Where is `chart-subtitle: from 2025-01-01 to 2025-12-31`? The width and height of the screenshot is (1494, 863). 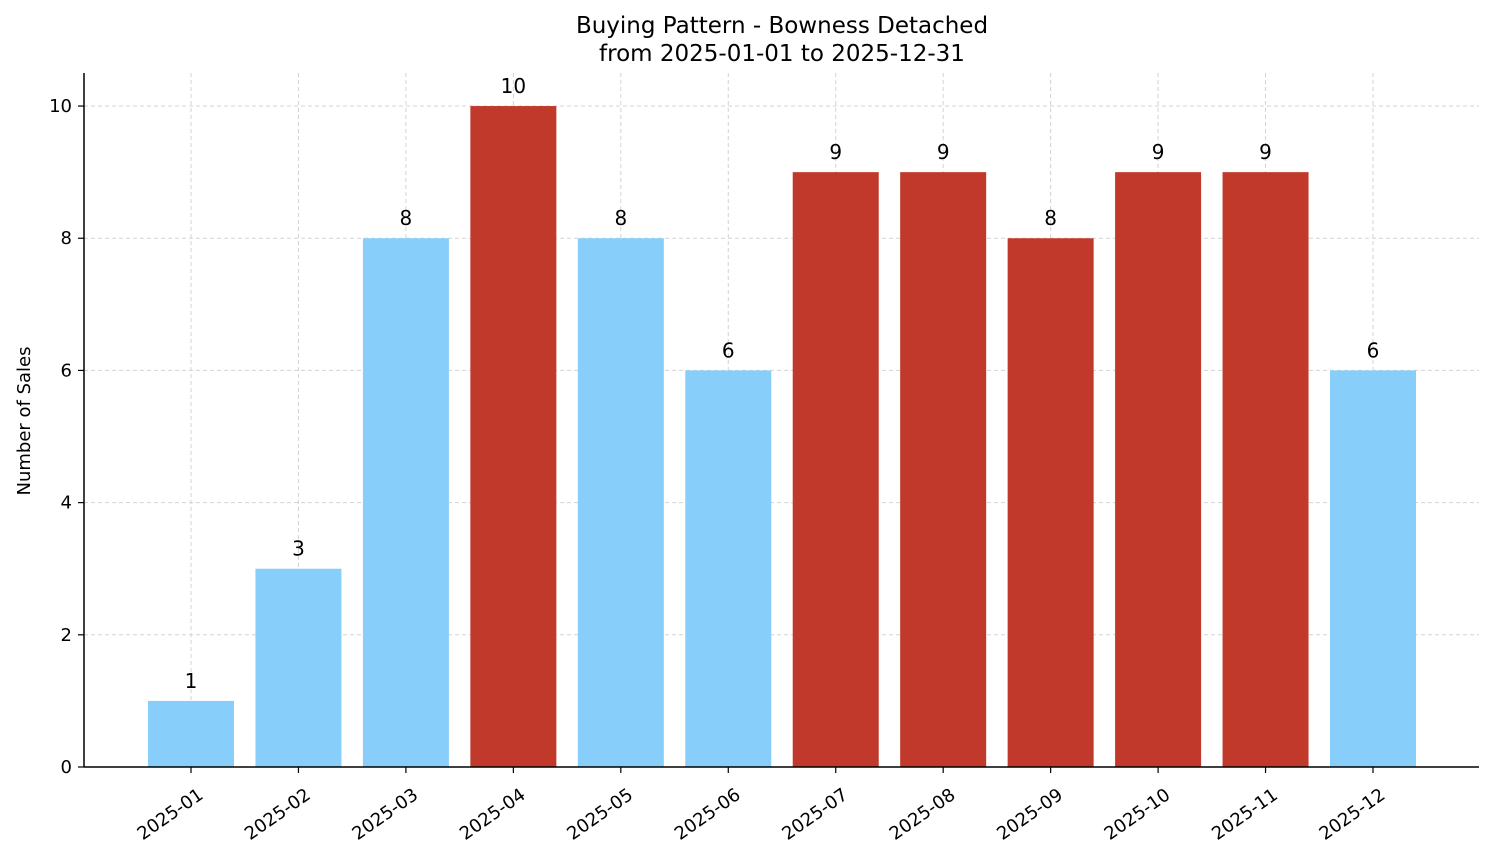 chart-subtitle: from 2025-01-01 to 2025-12-31 is located at coordinates (782, 54).